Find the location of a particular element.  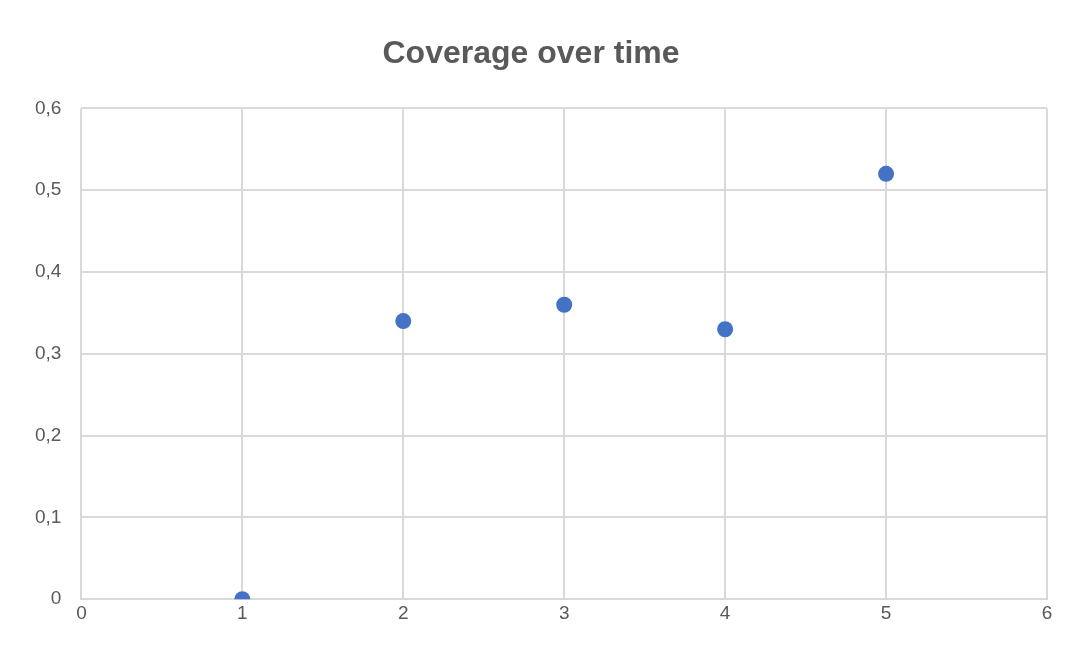

y-tick-label: 0,2 is located at coordinates (48, 434).